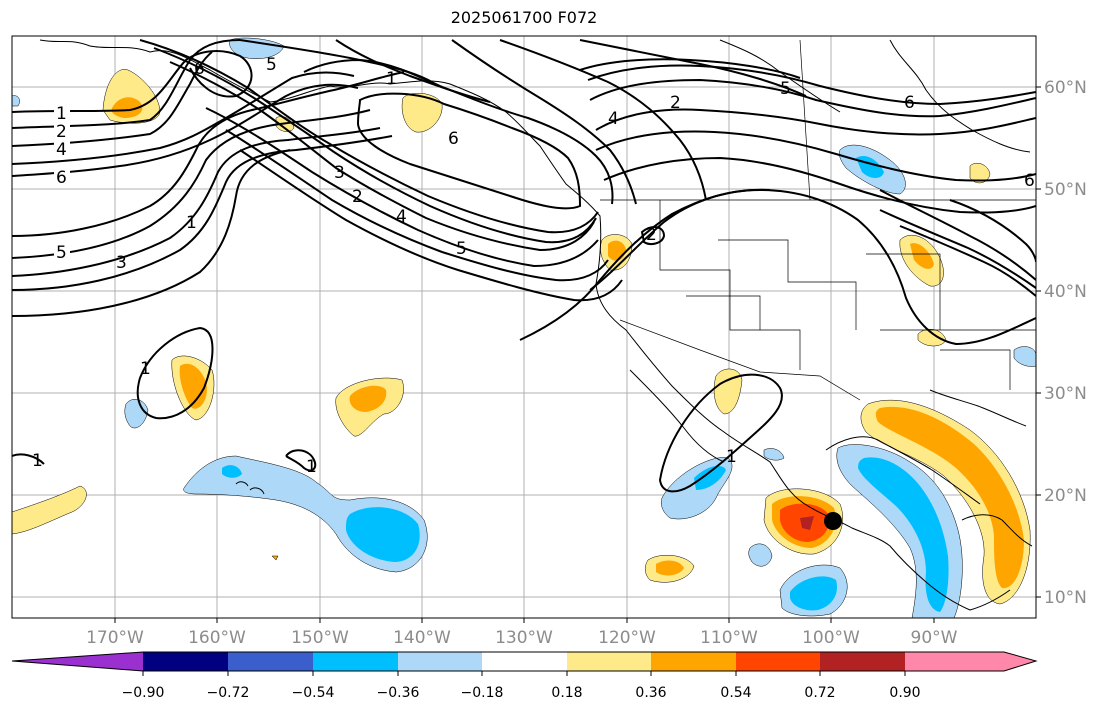  Describe the element at coordinates (1065, 343) in the screenshot. I see `lat-tick-labels: 60°N 50°N 40°N 30°N 20°N 10°N` at that location.